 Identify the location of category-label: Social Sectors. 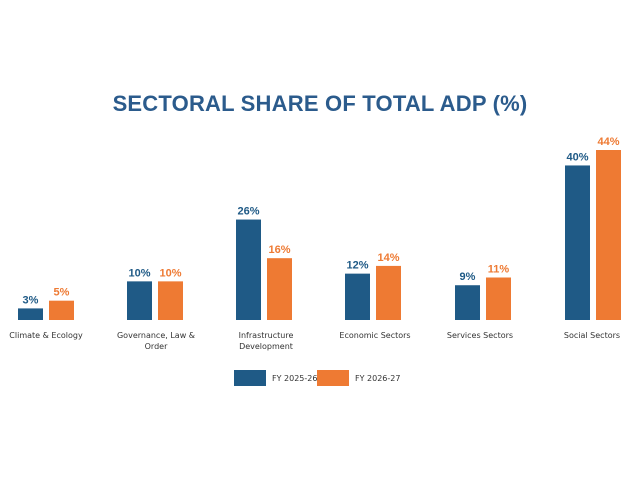
(592, 335).